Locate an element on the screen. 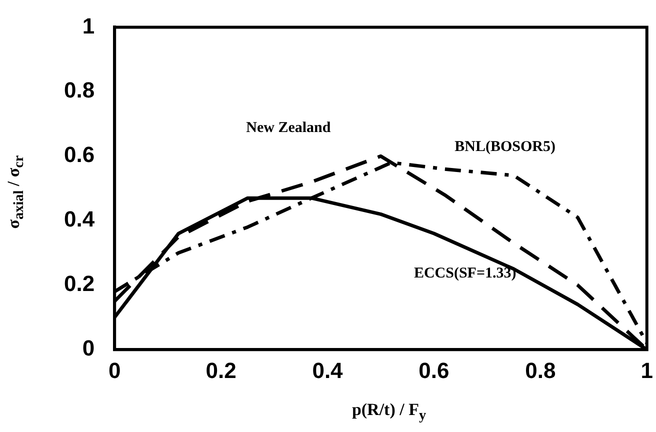 The height and width of the screenshot is (432, 656). x-tick-label: 0.6 is located at coordinates (434, 370).